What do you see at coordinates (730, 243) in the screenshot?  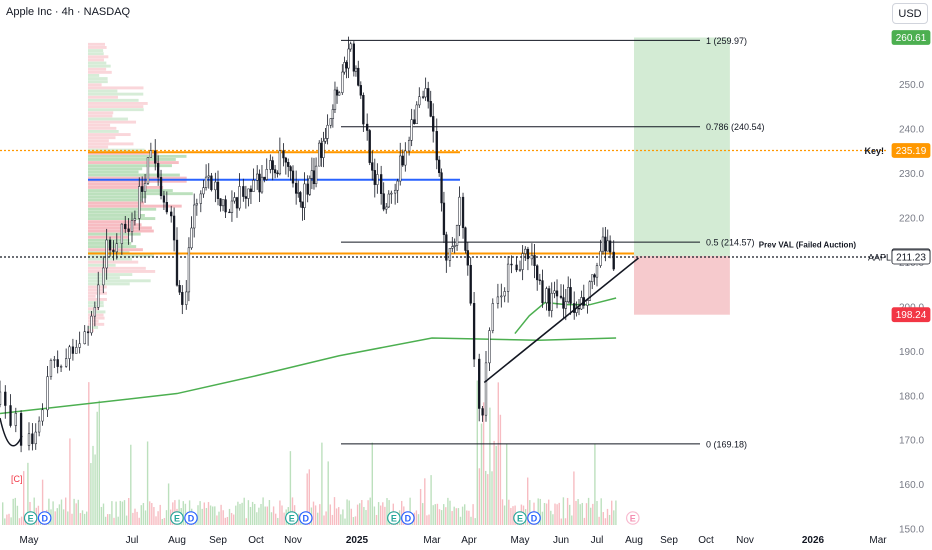 I see `fib-label: 0.5 (214.57)` at bounding box center [730, 243].